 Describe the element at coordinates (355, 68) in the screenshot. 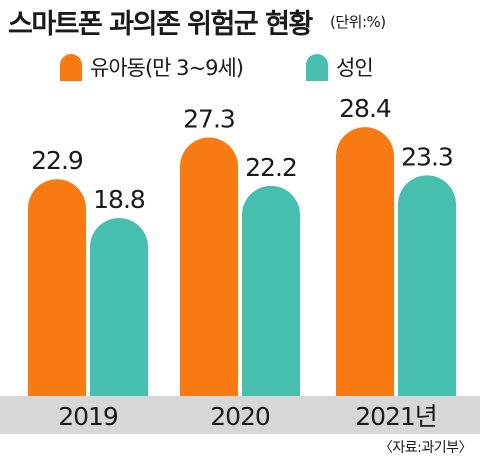

I see `legend-label-adult: 성인` at that location.